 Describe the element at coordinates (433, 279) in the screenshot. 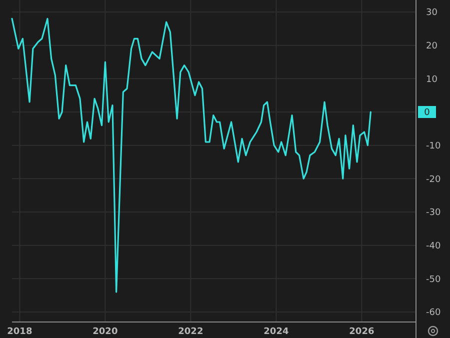

I see `y-tick-label: -50` at that location.